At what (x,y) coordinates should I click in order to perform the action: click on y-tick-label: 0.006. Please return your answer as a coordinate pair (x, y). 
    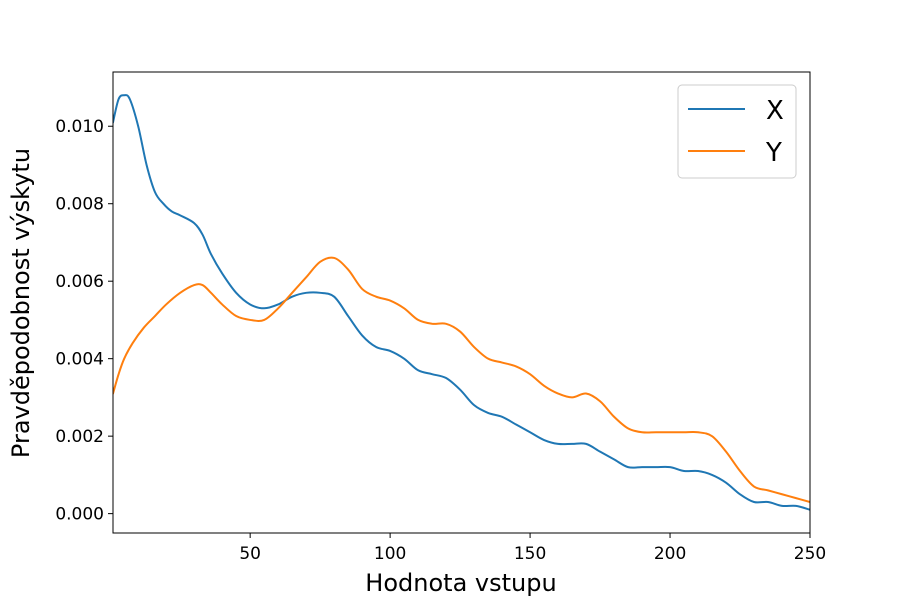
    Looking at the image, I should click on (79, 282).